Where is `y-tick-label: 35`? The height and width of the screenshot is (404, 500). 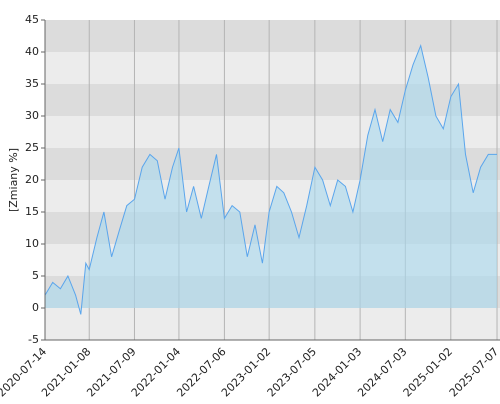 y-tick-label: 35 is located at coordinates (32, 83).